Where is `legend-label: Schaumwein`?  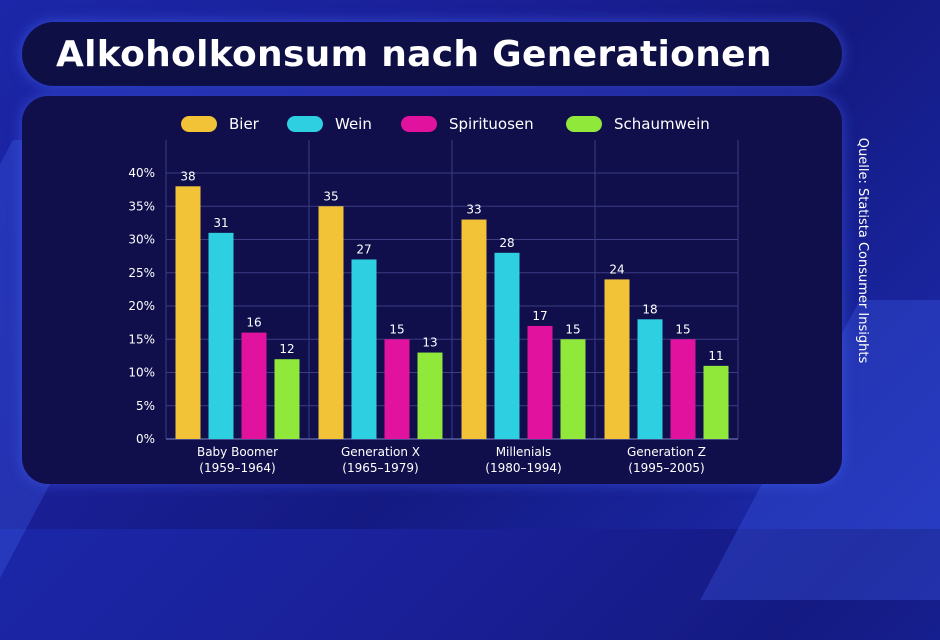
legend-label: Schaumwein is located at coordinates (662, 124).